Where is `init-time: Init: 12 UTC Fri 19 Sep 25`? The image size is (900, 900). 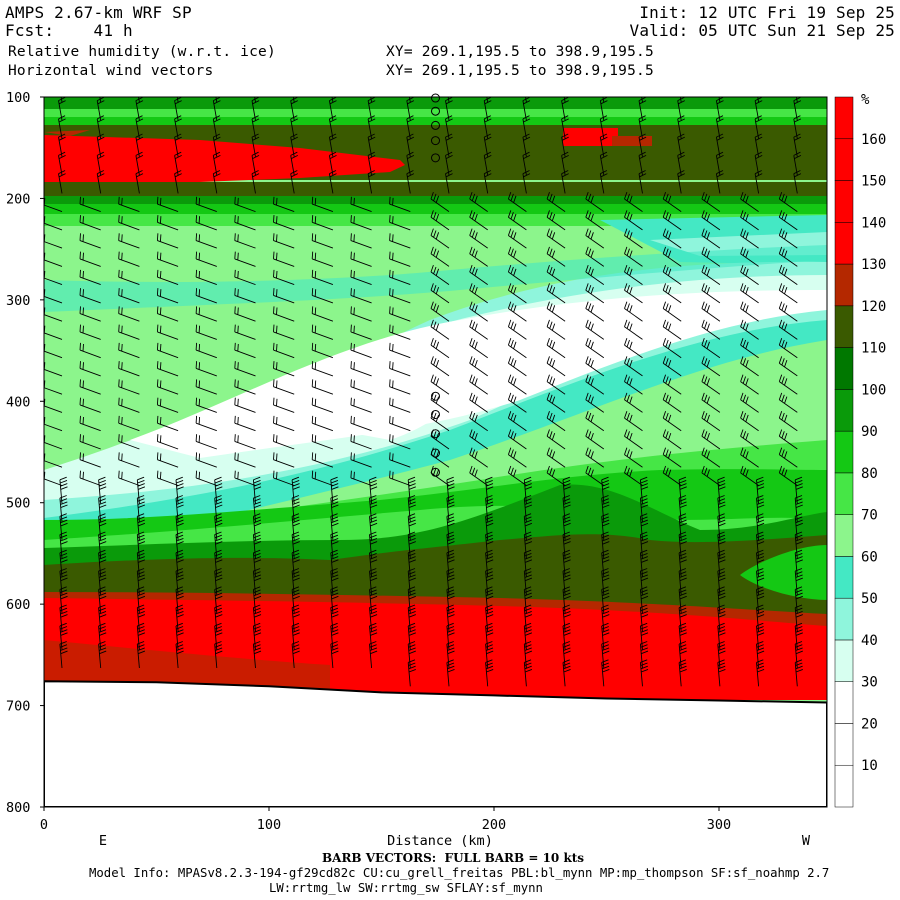 init-time: Init: 12 UTC Fri 19 Sep 25 is located at coordinates (767, 12).